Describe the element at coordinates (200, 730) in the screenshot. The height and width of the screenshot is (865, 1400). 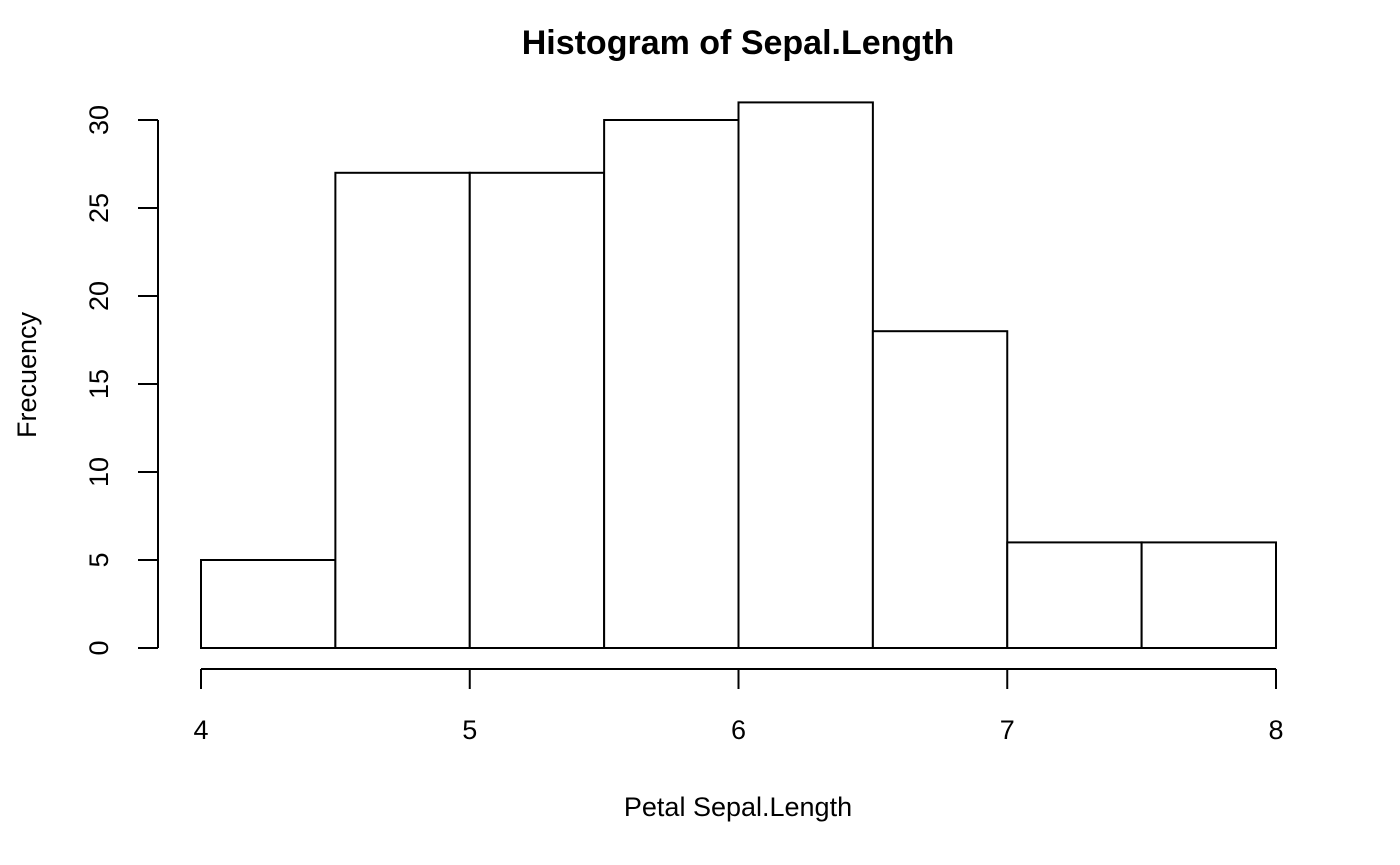
I see `x-tick-label: 4` at that location.